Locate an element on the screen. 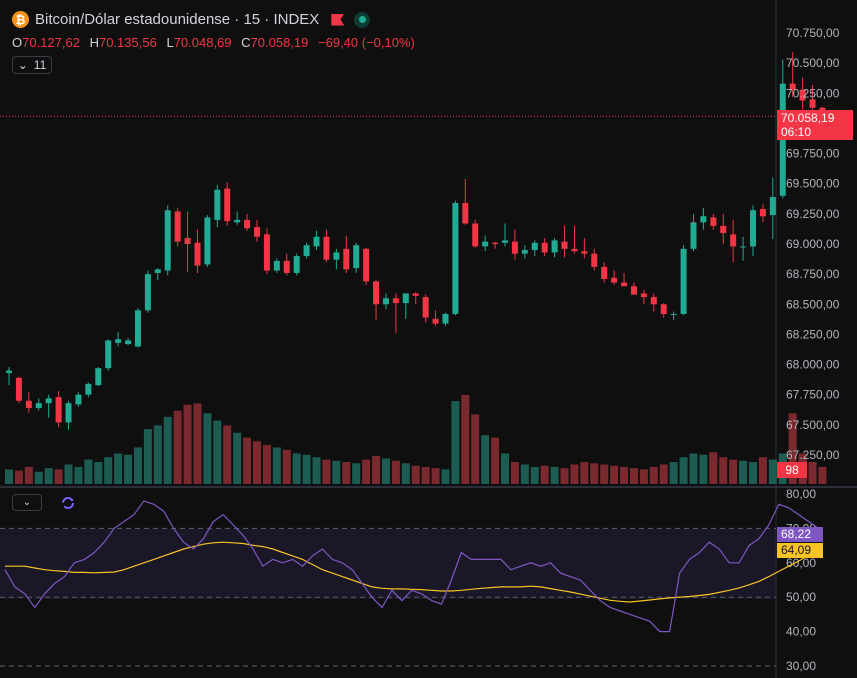 The height and width of the screenshot is (678, 857). rsi-ma-value: 64,09 is located at coordinates (796, 550).